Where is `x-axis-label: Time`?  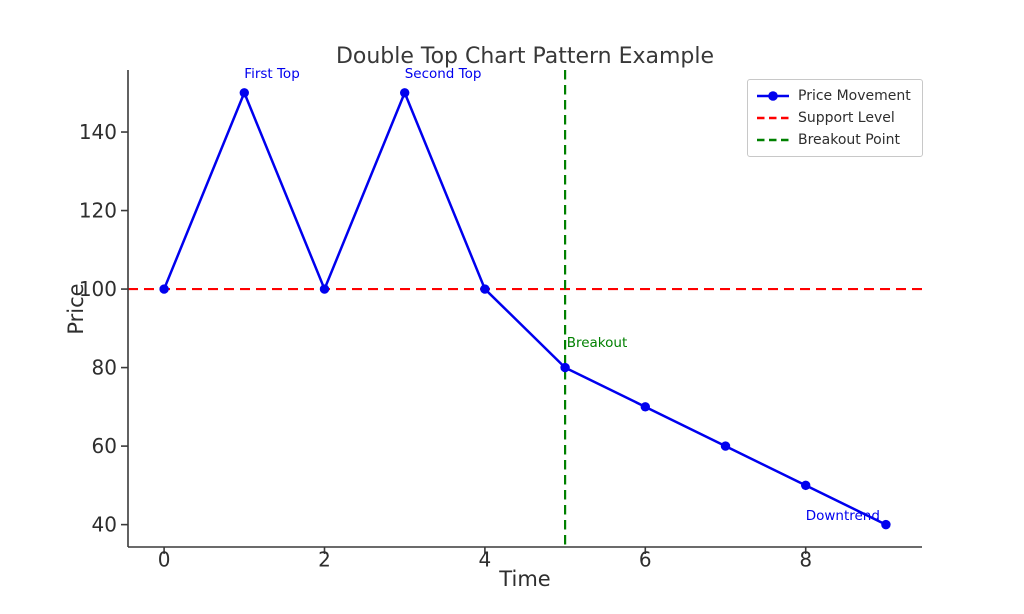
x-axis-label: Time is located at coordinates (525, 579).